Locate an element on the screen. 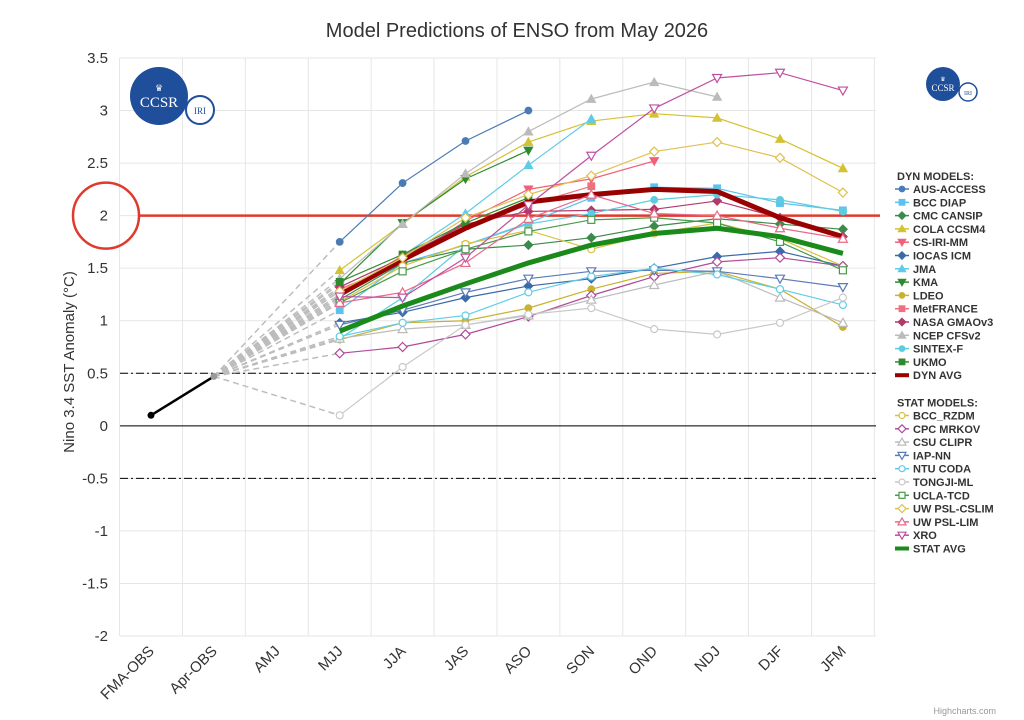 The image size is (1024, 720). legend-label: JMA is located at coordinates (924, 270).